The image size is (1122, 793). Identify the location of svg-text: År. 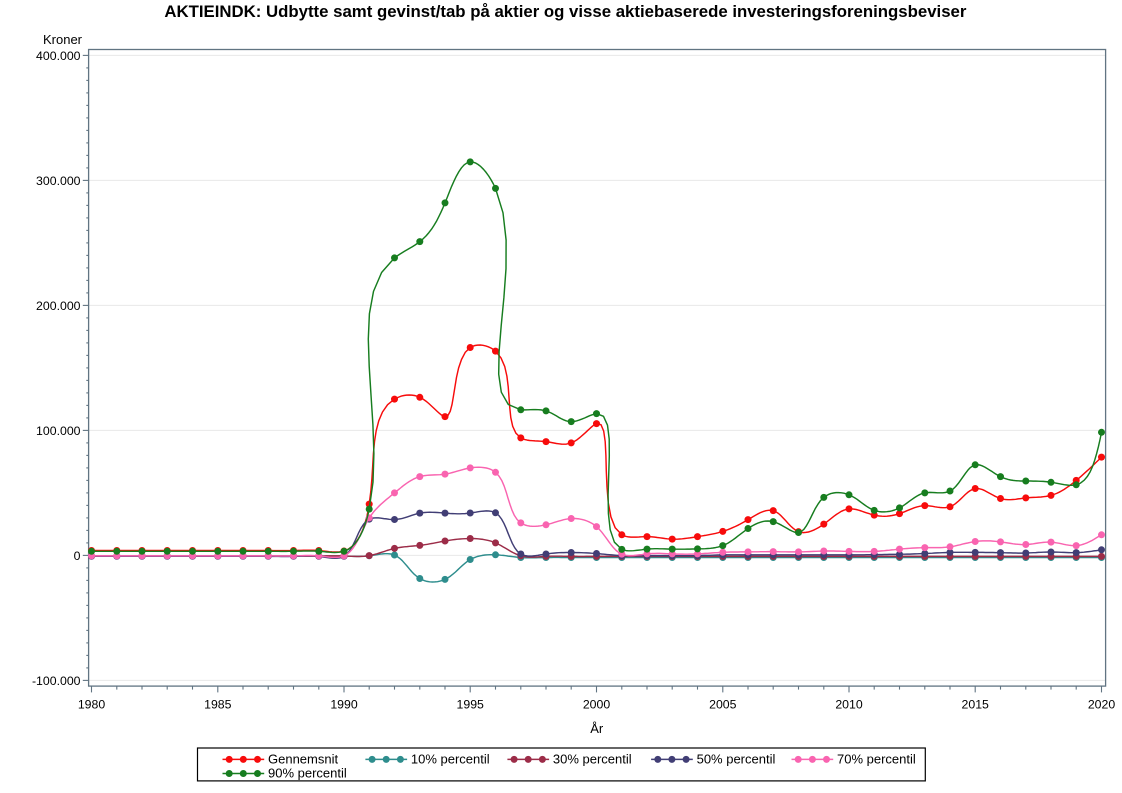
(597, 728).